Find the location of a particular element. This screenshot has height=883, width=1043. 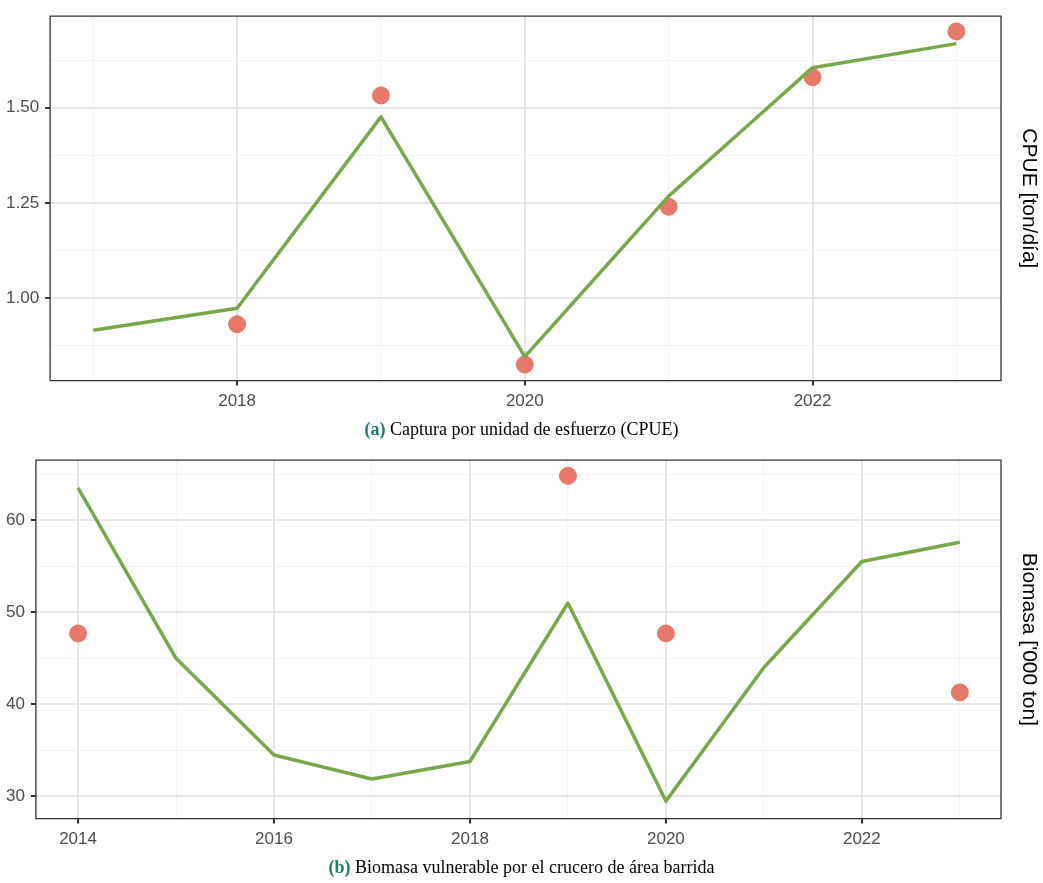

y-tick-label: 1.25 is located at coordinates (22, 202).